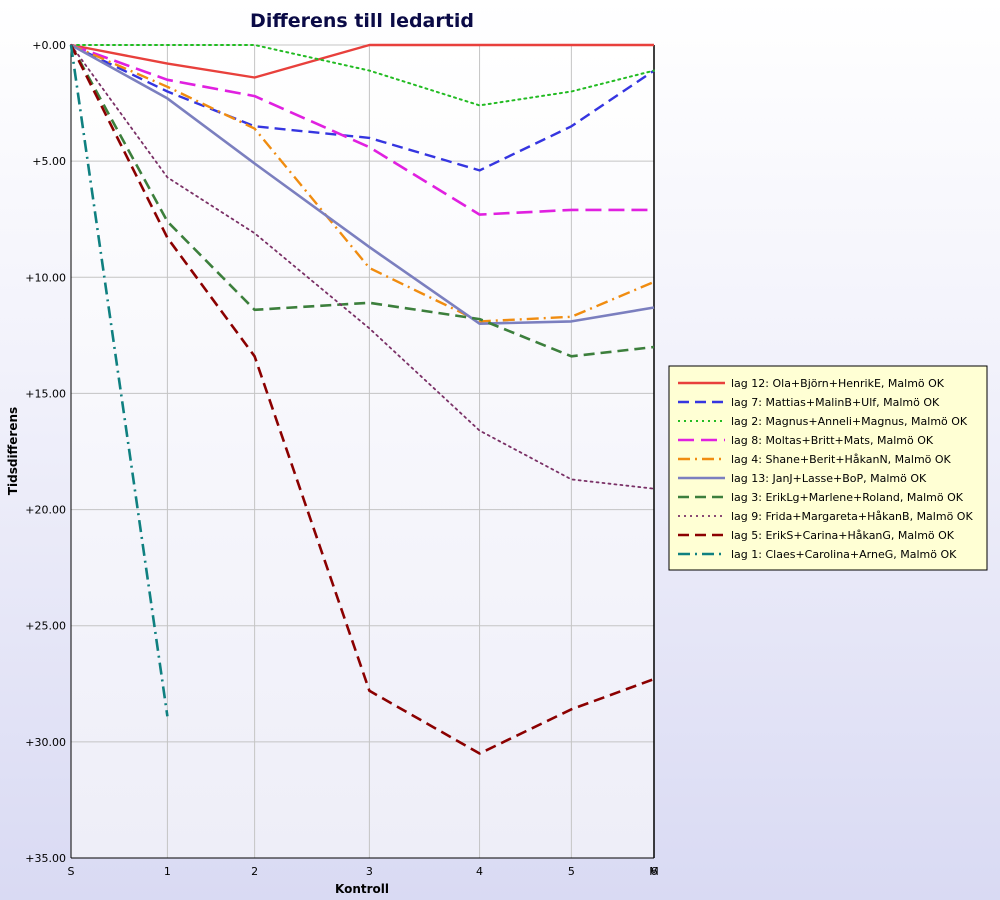 The image size is (1000, 900). Describe the element at coordinates (847, 497) in the screenshot. I see `legend-label: lag 3: ErikLg+Marlene+Roland, Malmö OK` at that location.